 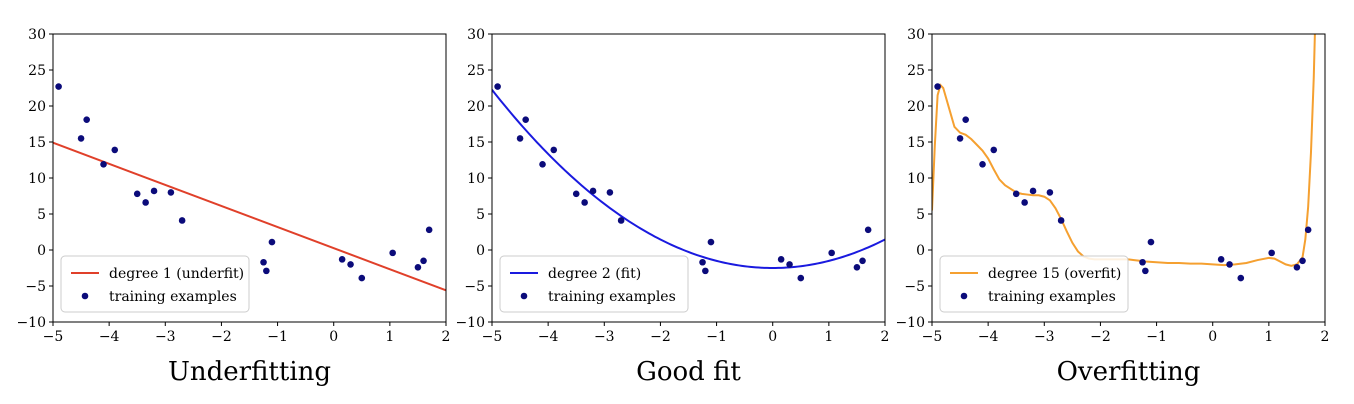 I want to click on legend: degree 15 (overfit) training examples, so click(x=1034, y=284).